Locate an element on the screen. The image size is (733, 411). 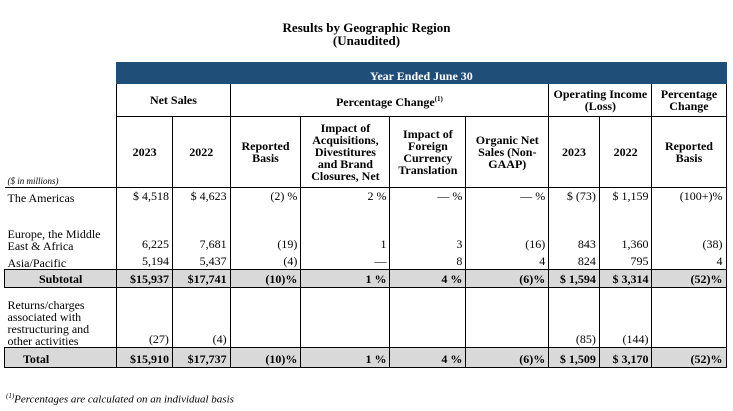
oi-reported-cell: (38) is located at coordinates (689, 227).